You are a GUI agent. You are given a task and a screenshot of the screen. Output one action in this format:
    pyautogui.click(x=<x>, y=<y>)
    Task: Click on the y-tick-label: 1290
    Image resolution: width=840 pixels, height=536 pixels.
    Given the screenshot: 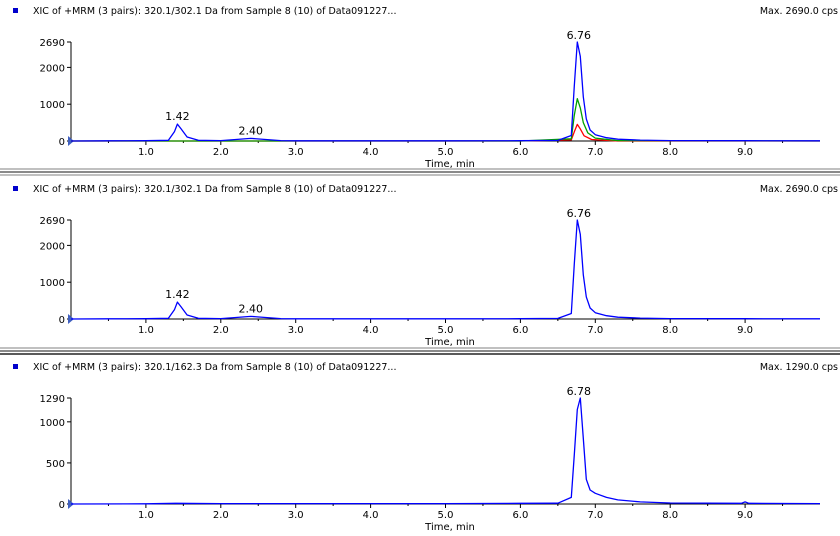 What is the action you would take?
    pyautogui.click(x=52, y=399)
    